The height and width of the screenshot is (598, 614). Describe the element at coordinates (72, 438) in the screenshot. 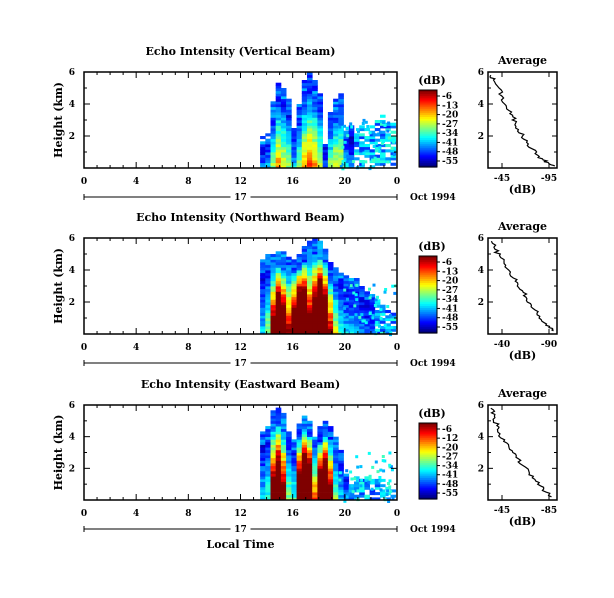

I see `y-tick-label: 4` at that location.